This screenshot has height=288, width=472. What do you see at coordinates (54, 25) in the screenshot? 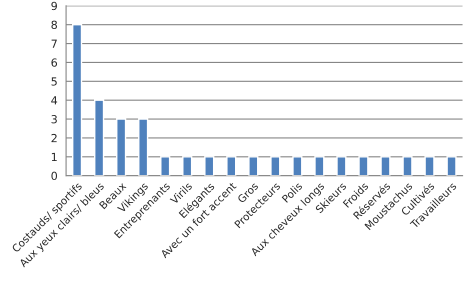
I see `y-tick-label: 8` at bounding box center [54, 25].